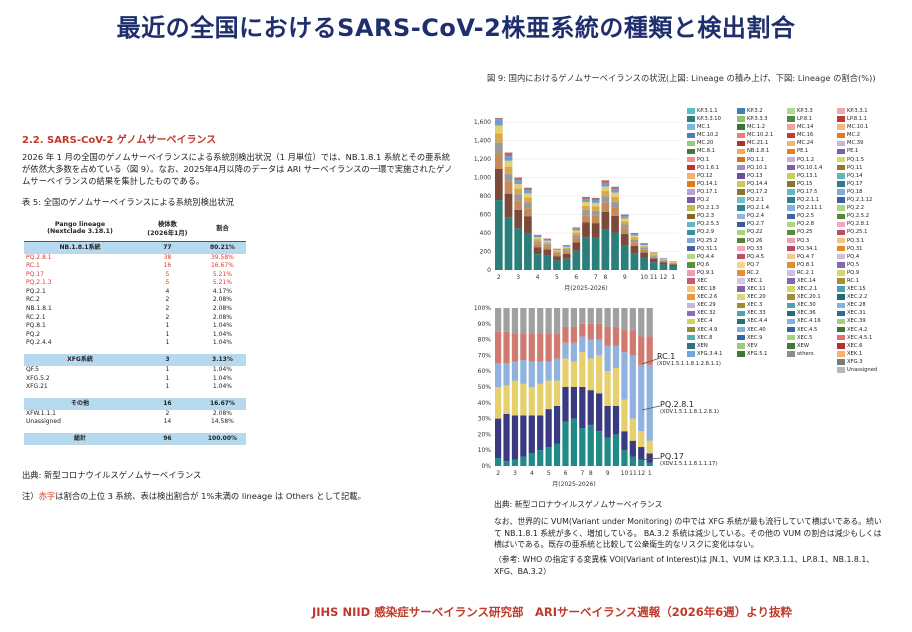  What do you see at coordinates (857, 127) in the screenshot?
I see `legend-item: MC.10.1` at bounding box center [857, 127].